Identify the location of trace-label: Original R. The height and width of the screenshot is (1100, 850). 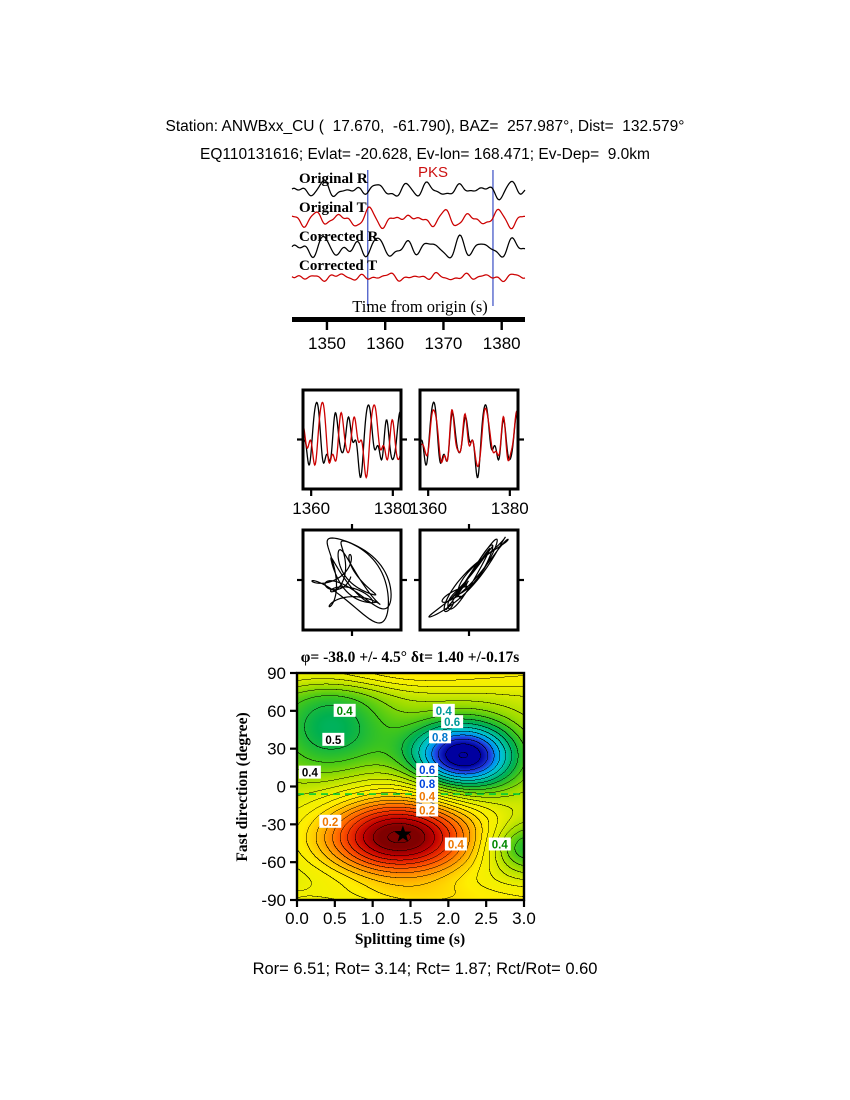
(333, 179).